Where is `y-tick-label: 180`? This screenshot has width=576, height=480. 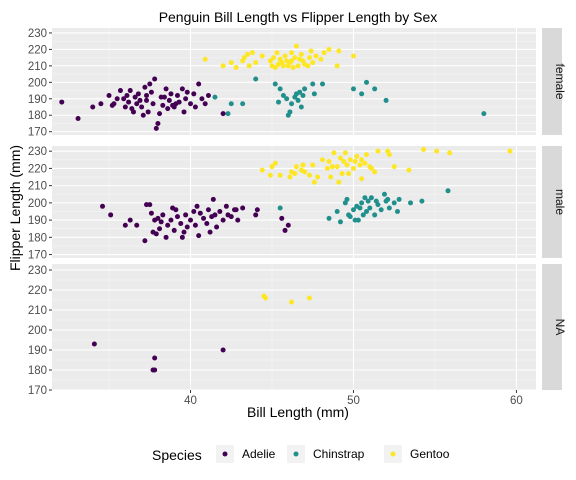
y-tick-label: 180 is located at coordinates (37, 116).